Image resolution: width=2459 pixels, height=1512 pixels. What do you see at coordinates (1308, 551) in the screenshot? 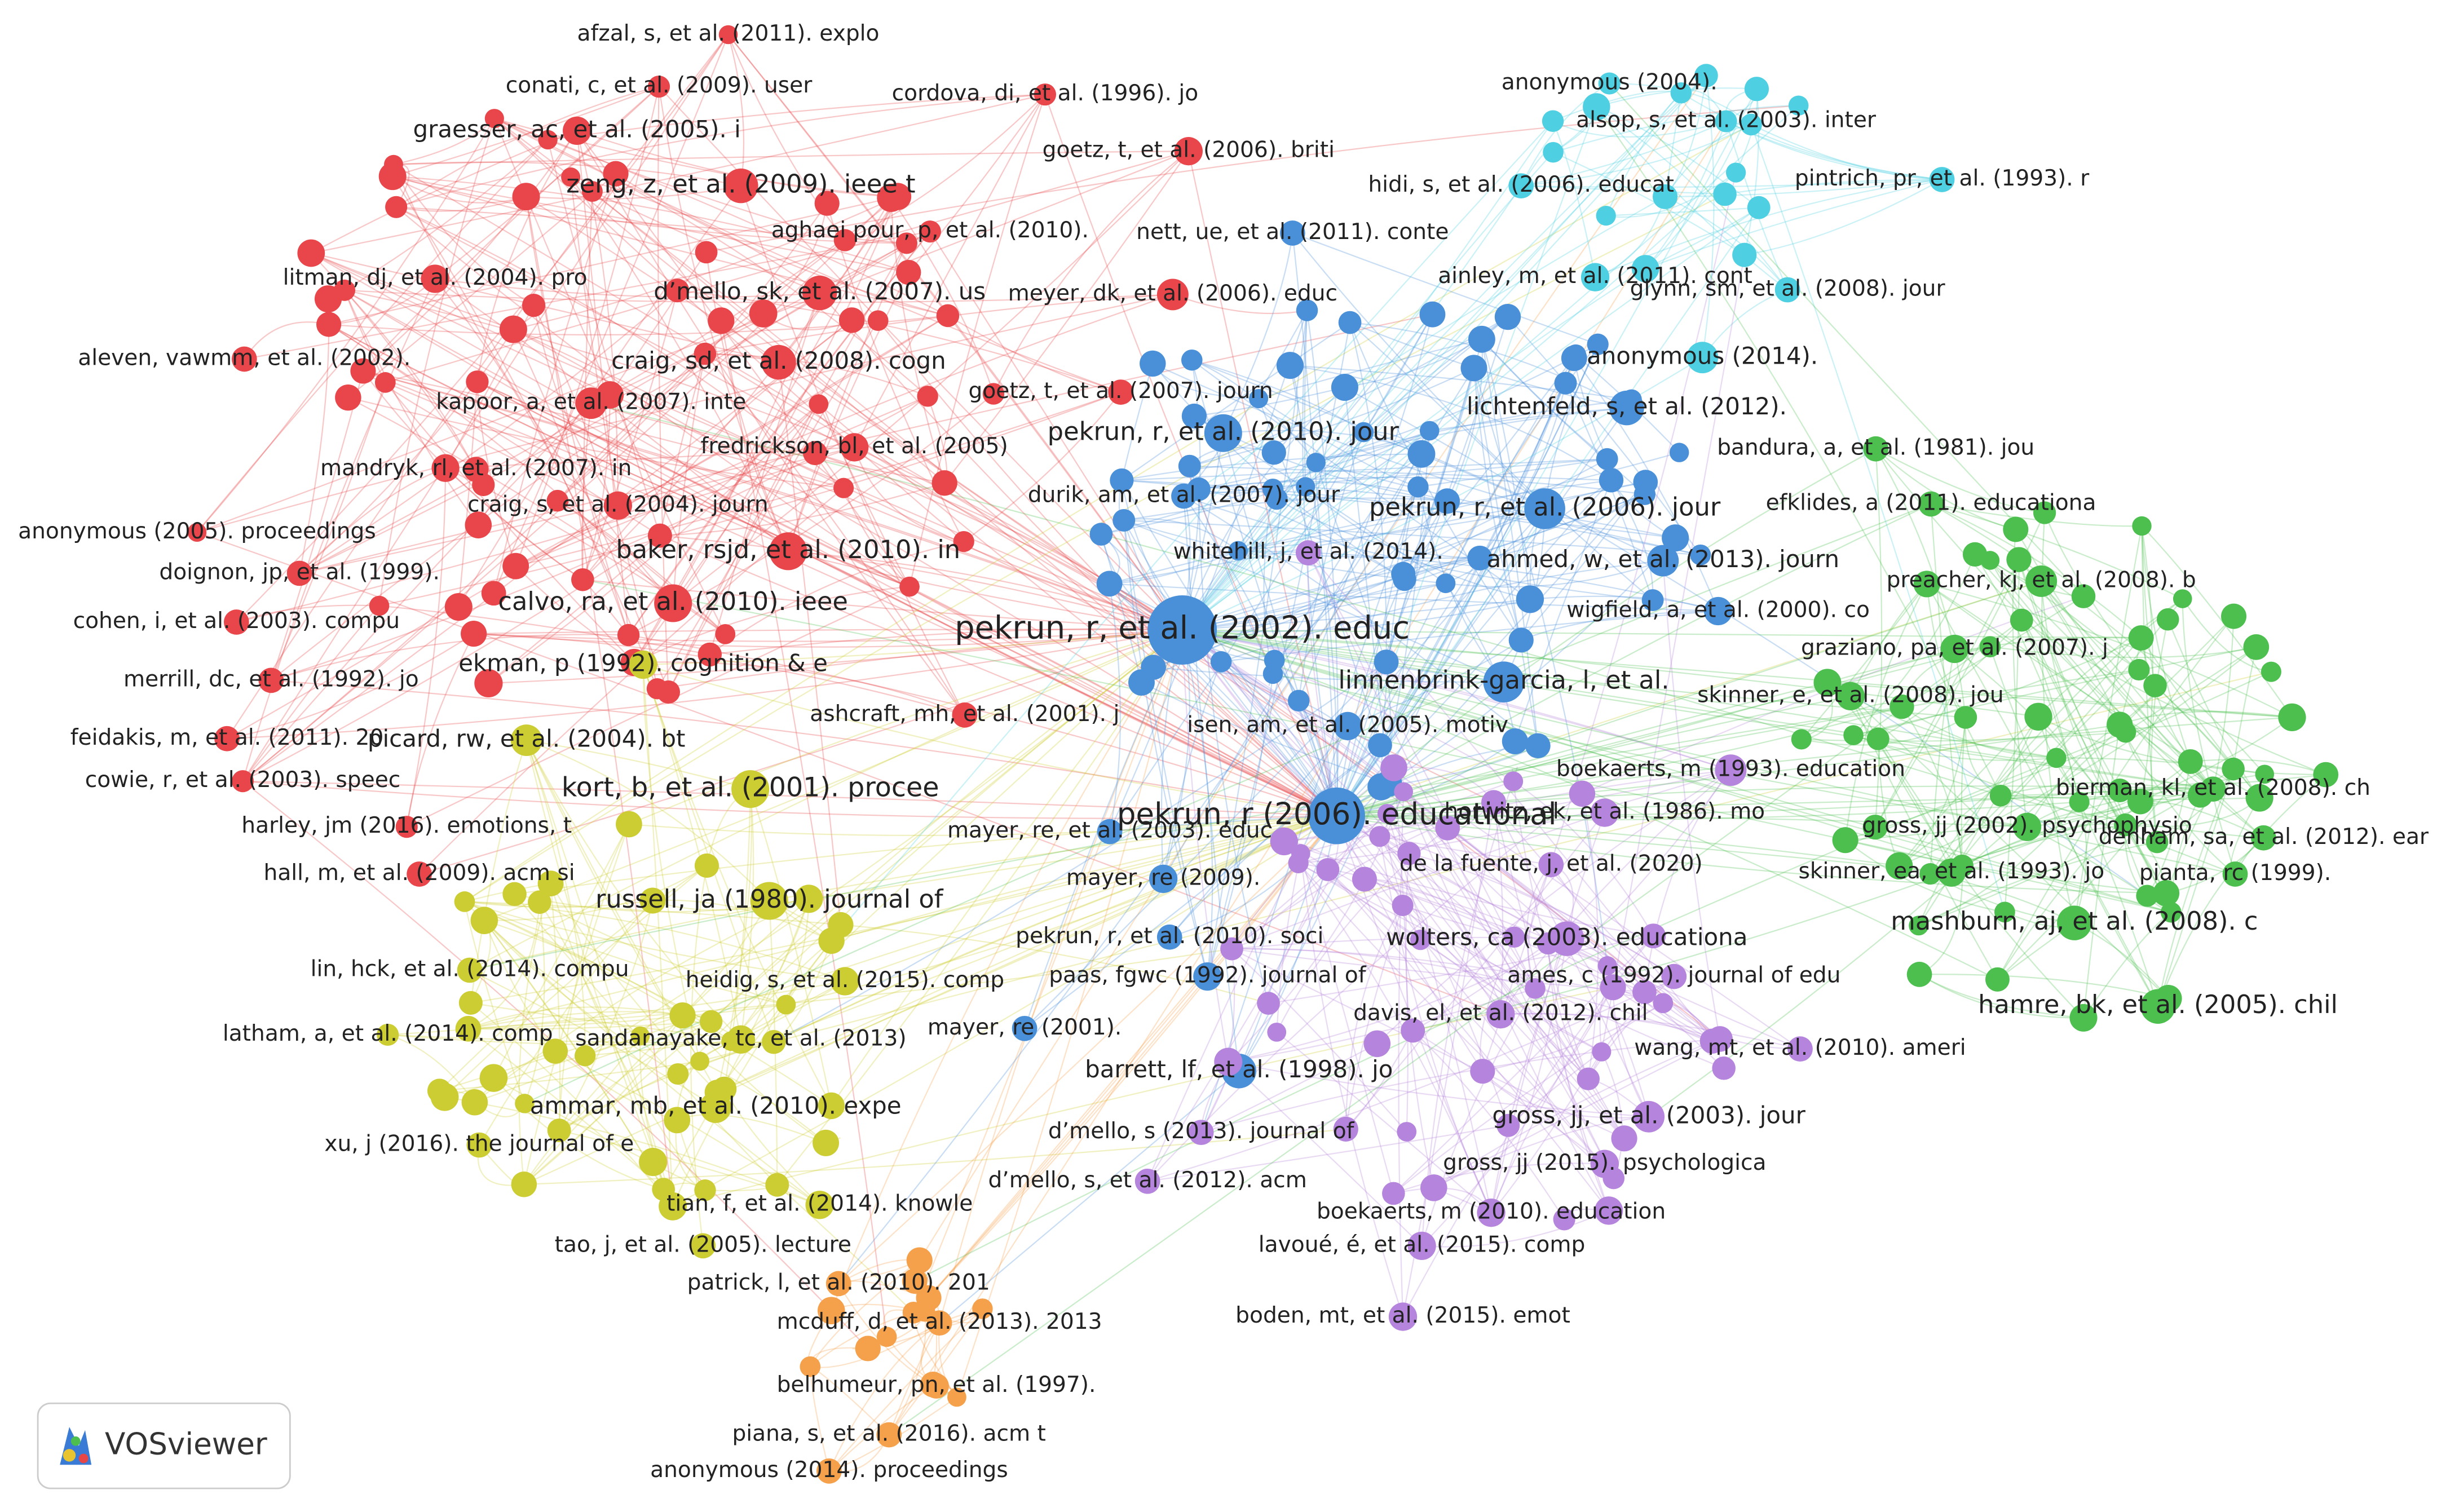
I see `node-label: whitehill, j, et al. (2014).` at bounding box center [1308, 551].